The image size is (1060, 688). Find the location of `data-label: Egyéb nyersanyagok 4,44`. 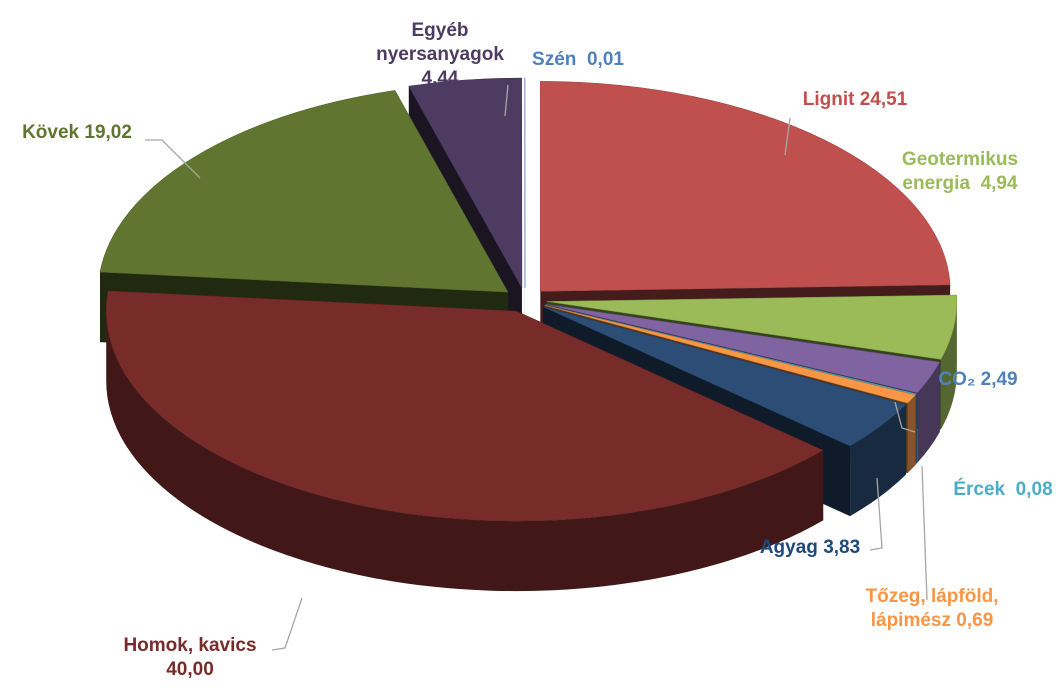

data-label: Egyéb nyersanyagok 4,44 is located at coordinates (440, 54).